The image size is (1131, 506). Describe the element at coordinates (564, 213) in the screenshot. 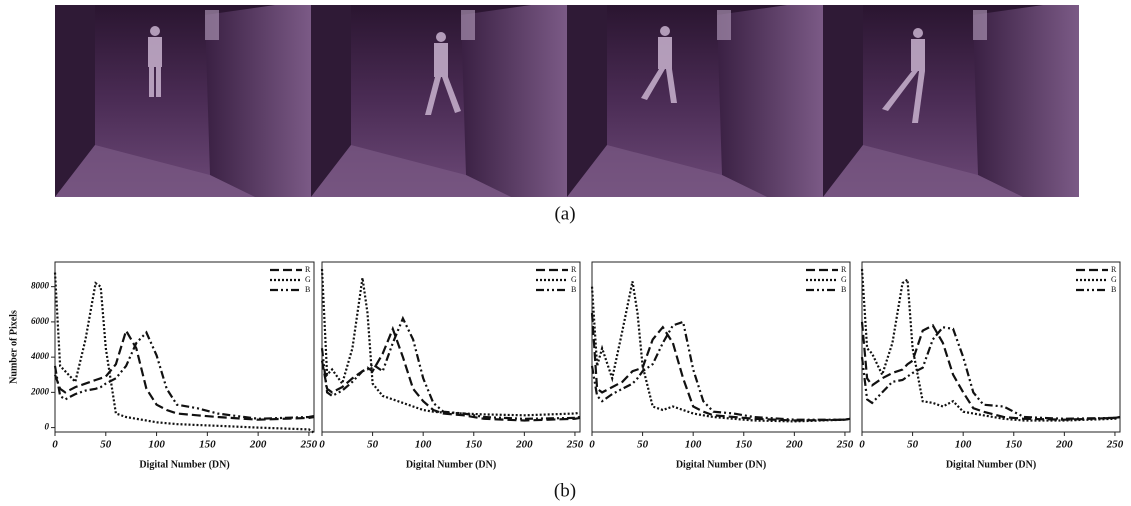

I see `caption: (a)` at that location.